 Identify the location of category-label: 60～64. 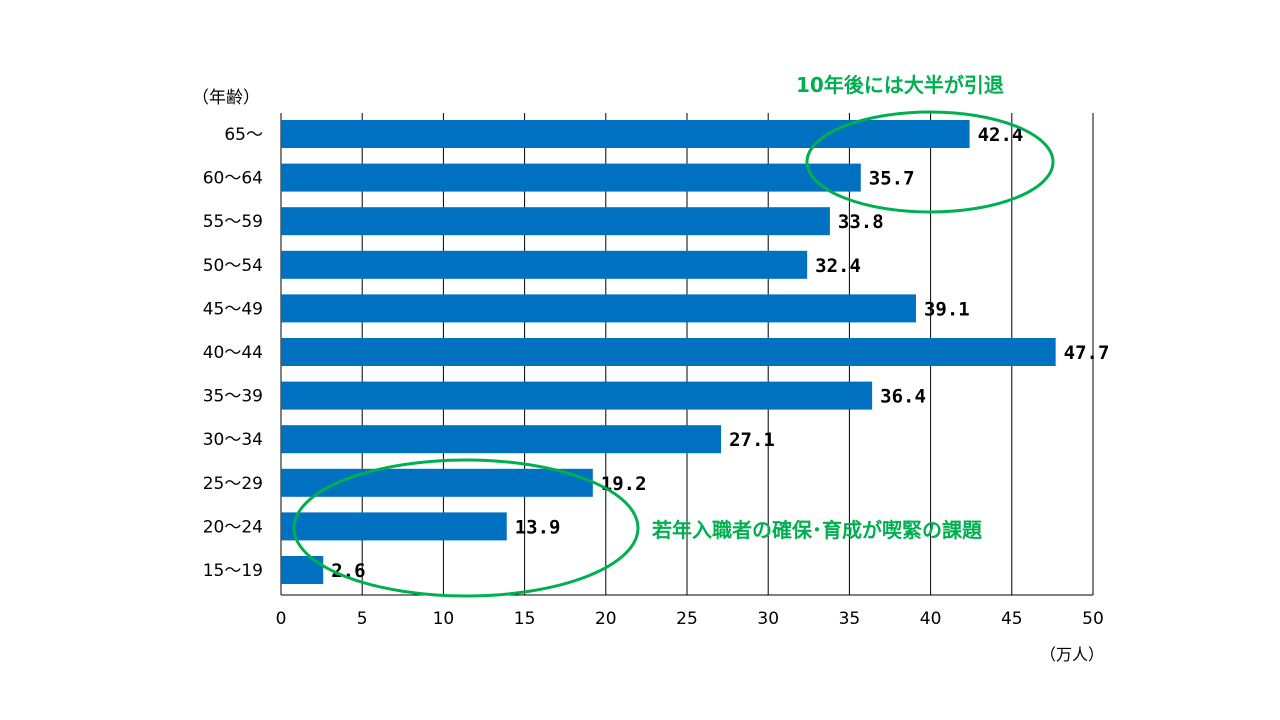
(233, 179).